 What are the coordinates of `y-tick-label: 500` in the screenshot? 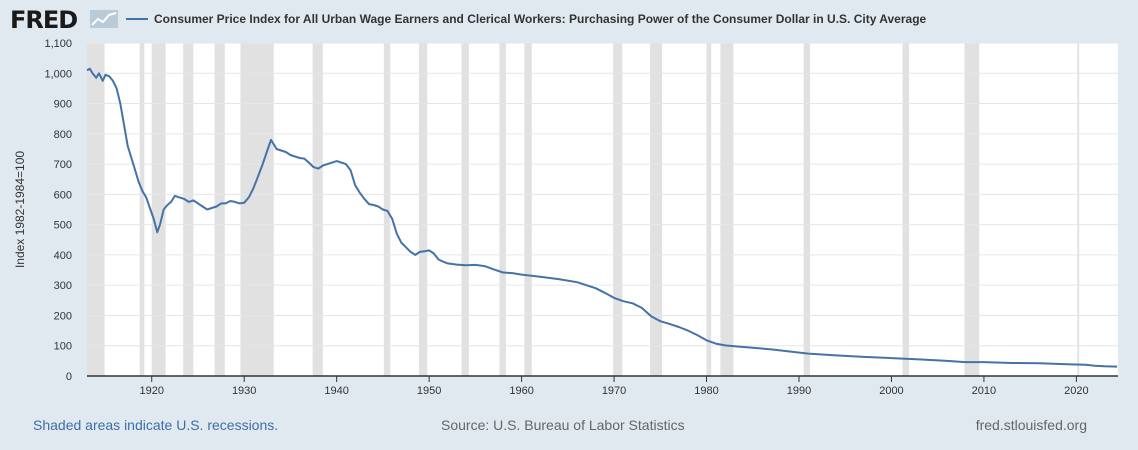 It's located at (63, 226).